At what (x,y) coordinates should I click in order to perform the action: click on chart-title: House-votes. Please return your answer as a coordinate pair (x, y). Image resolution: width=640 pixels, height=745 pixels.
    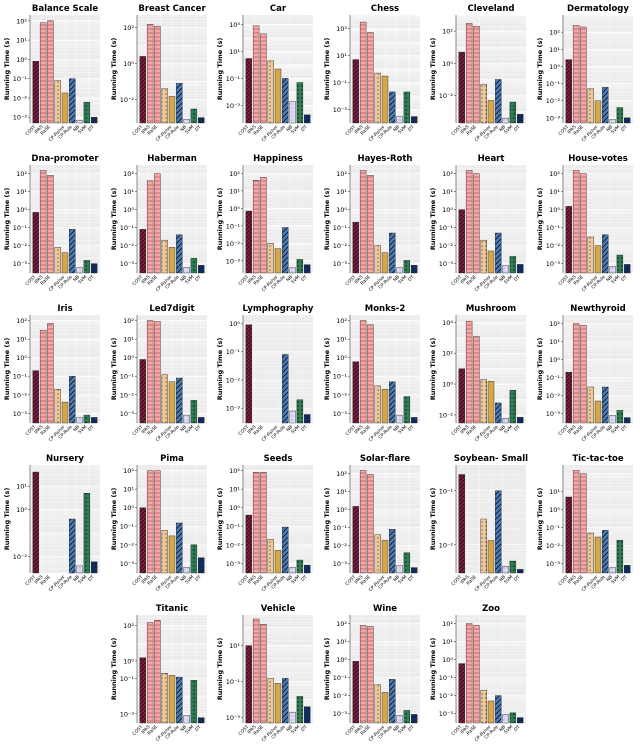
    Looking at the image, I should click on (598, 159).